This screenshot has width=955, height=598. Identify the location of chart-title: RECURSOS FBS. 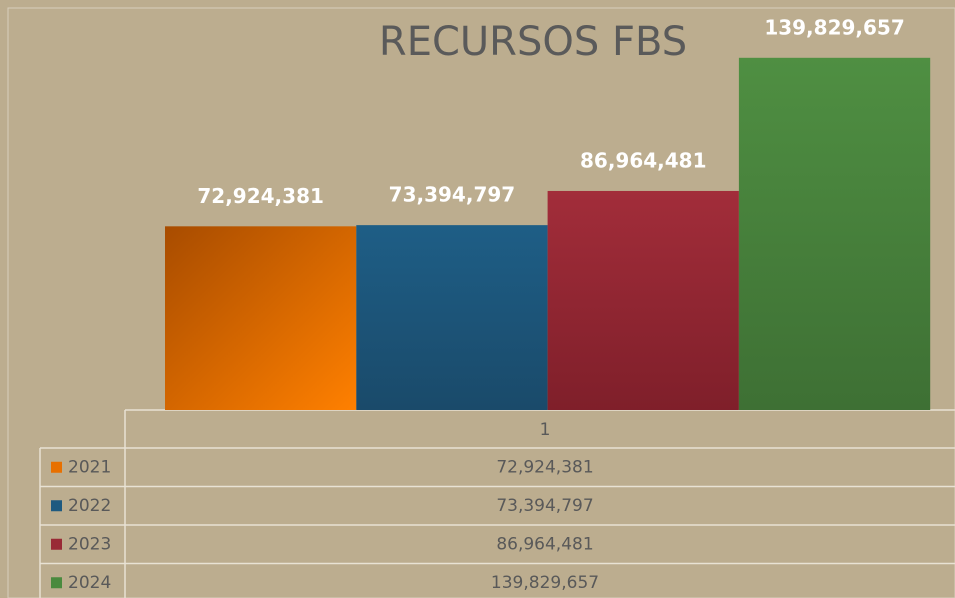
(533, 42).